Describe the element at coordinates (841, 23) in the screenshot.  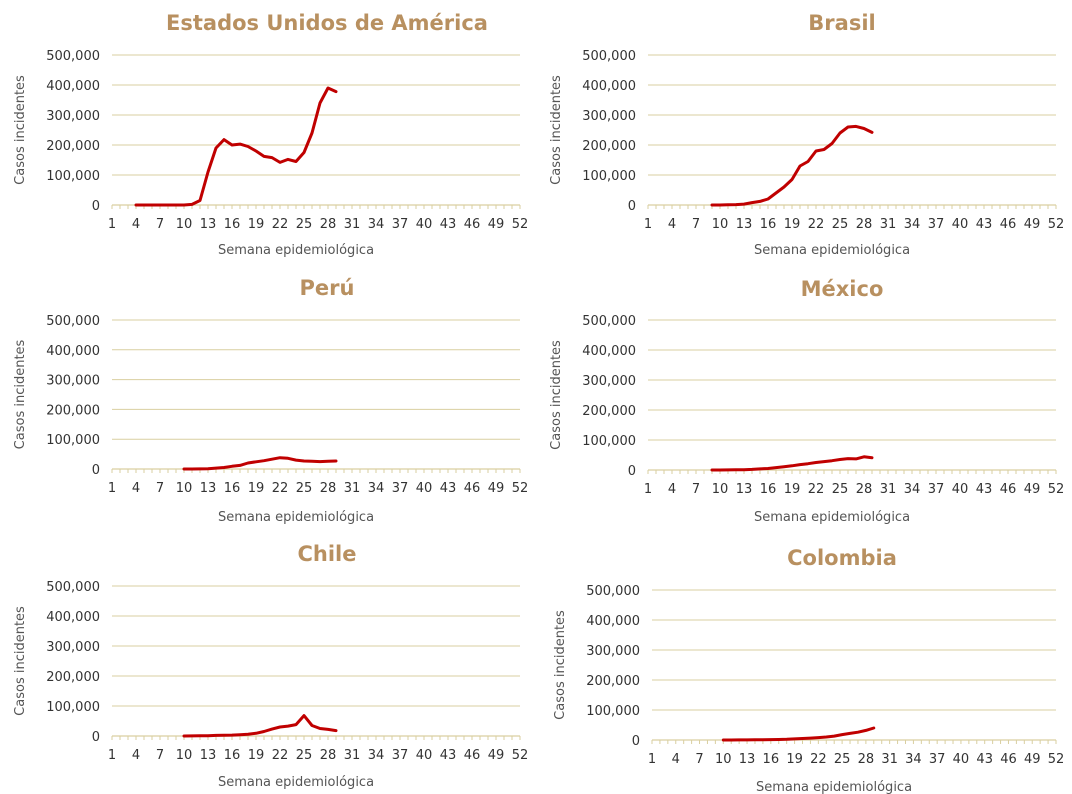
I see `chart-title: Brasil` at that location.